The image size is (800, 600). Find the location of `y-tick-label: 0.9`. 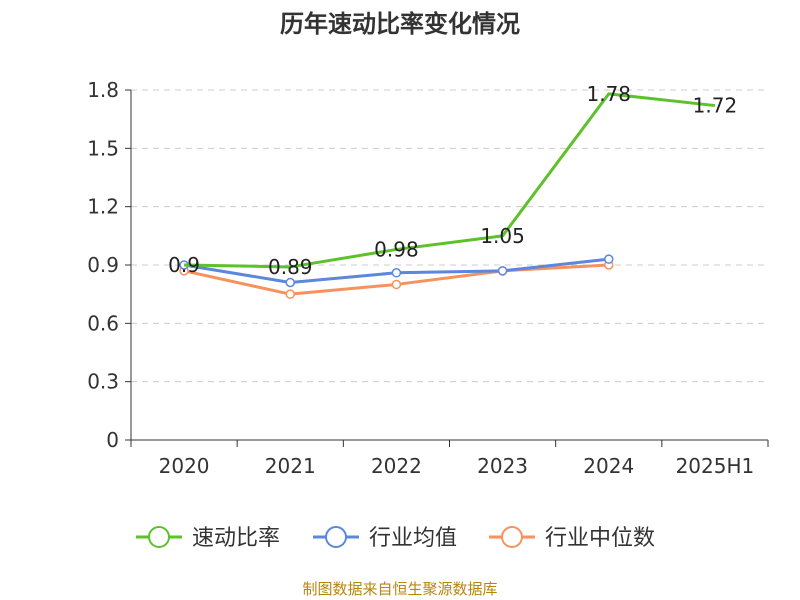

y-tick-label: 0.9 is located at coordinates (103, 265).